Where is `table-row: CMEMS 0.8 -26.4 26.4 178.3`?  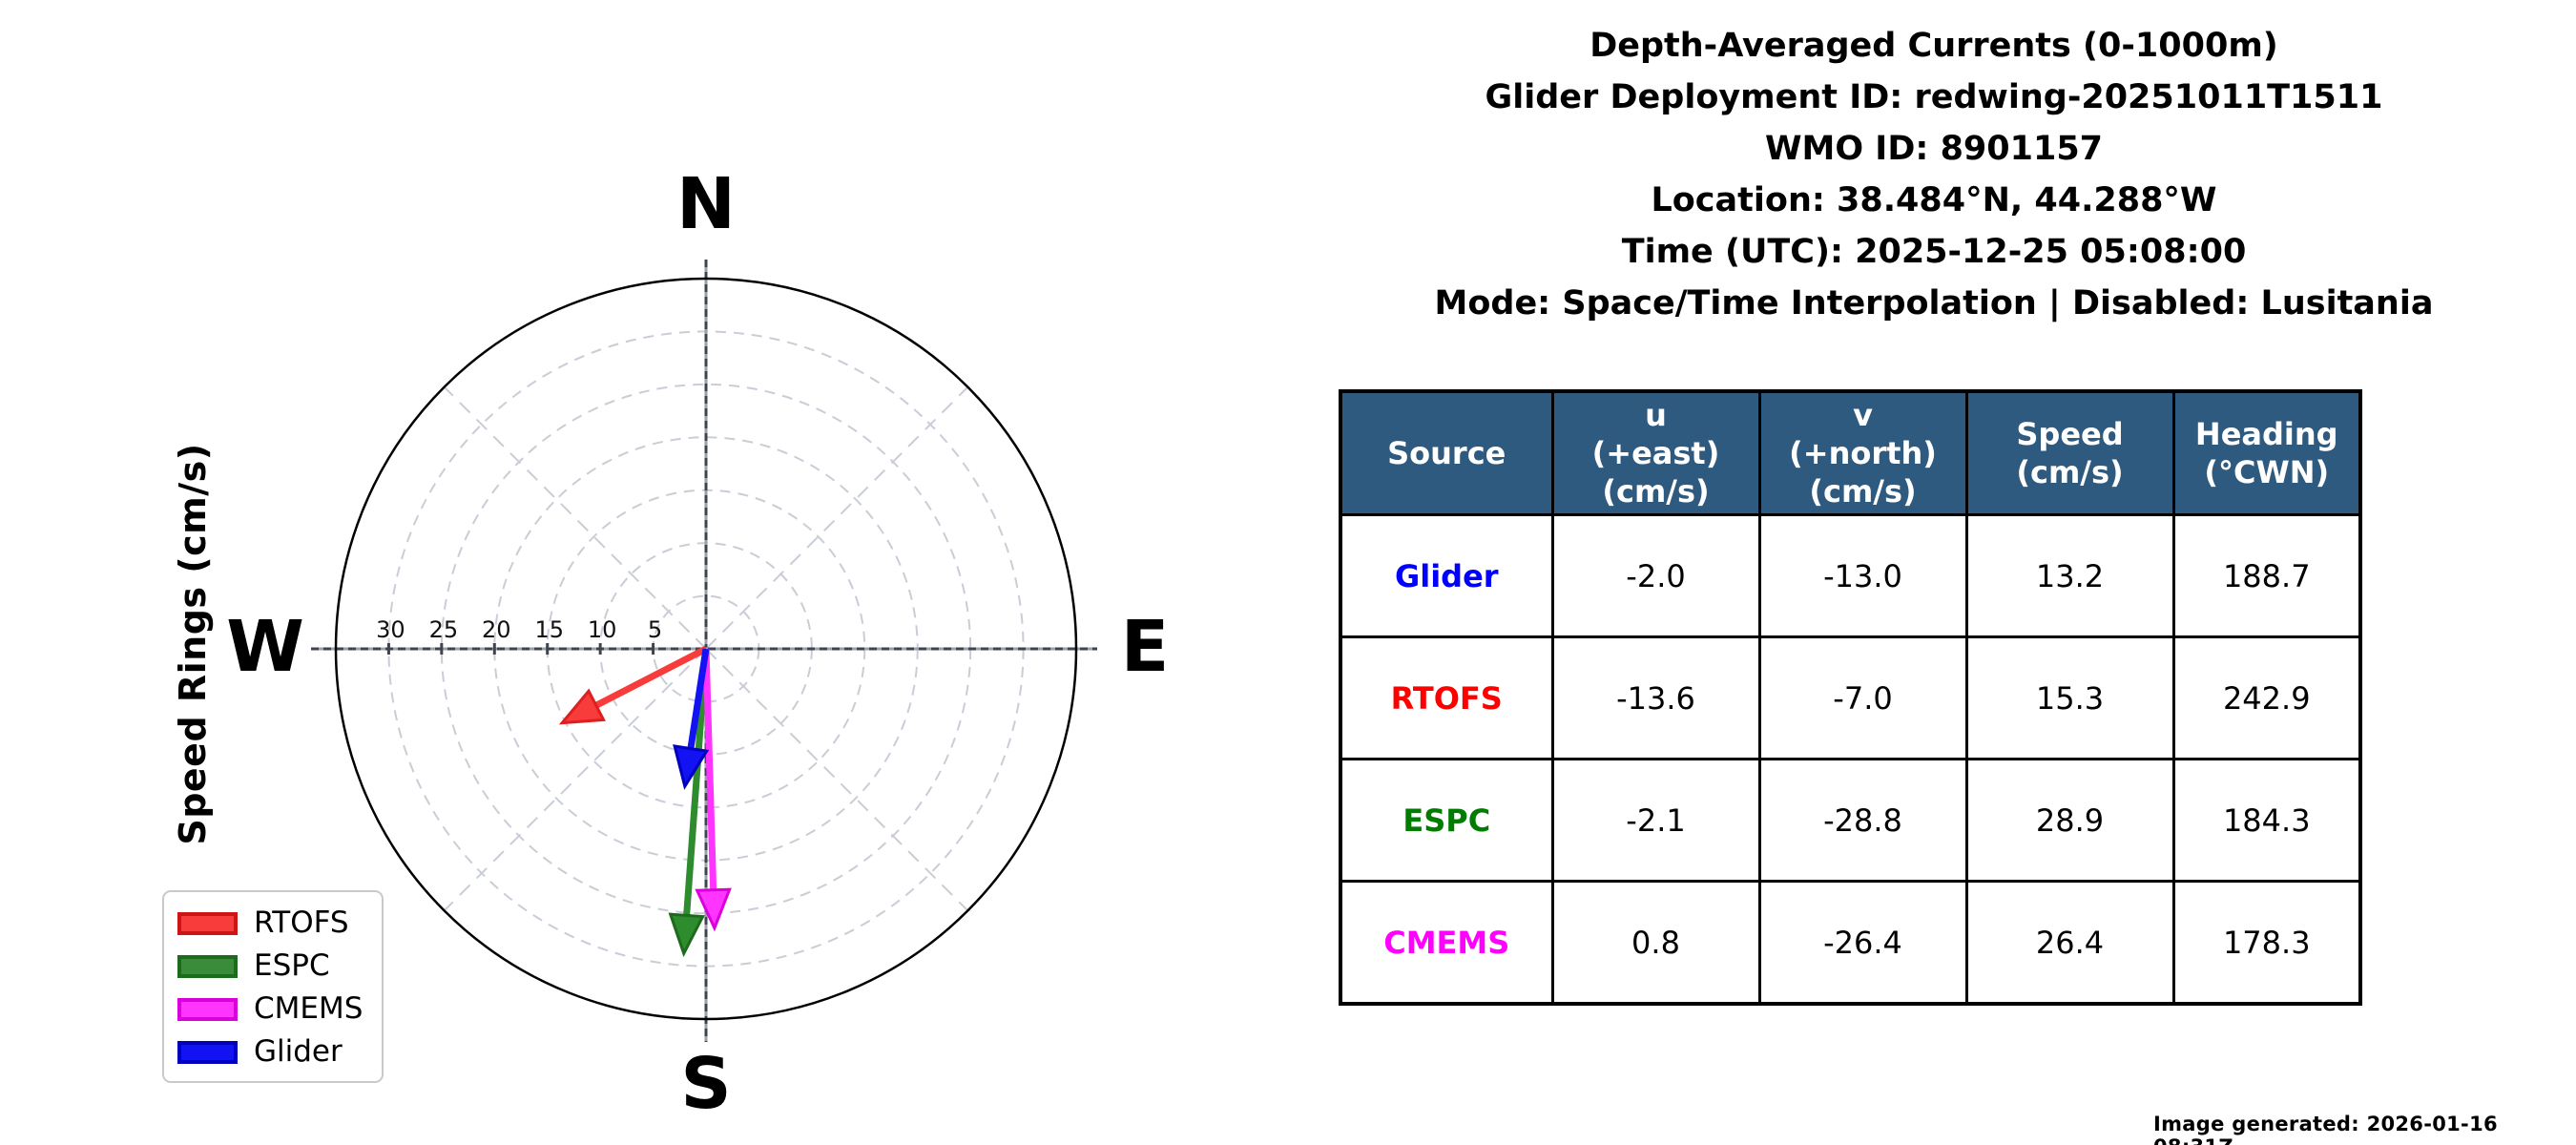
table-row: CMEMS 0.8 -26.4 26.4 178.3 is located at coordinates (1850, 943).